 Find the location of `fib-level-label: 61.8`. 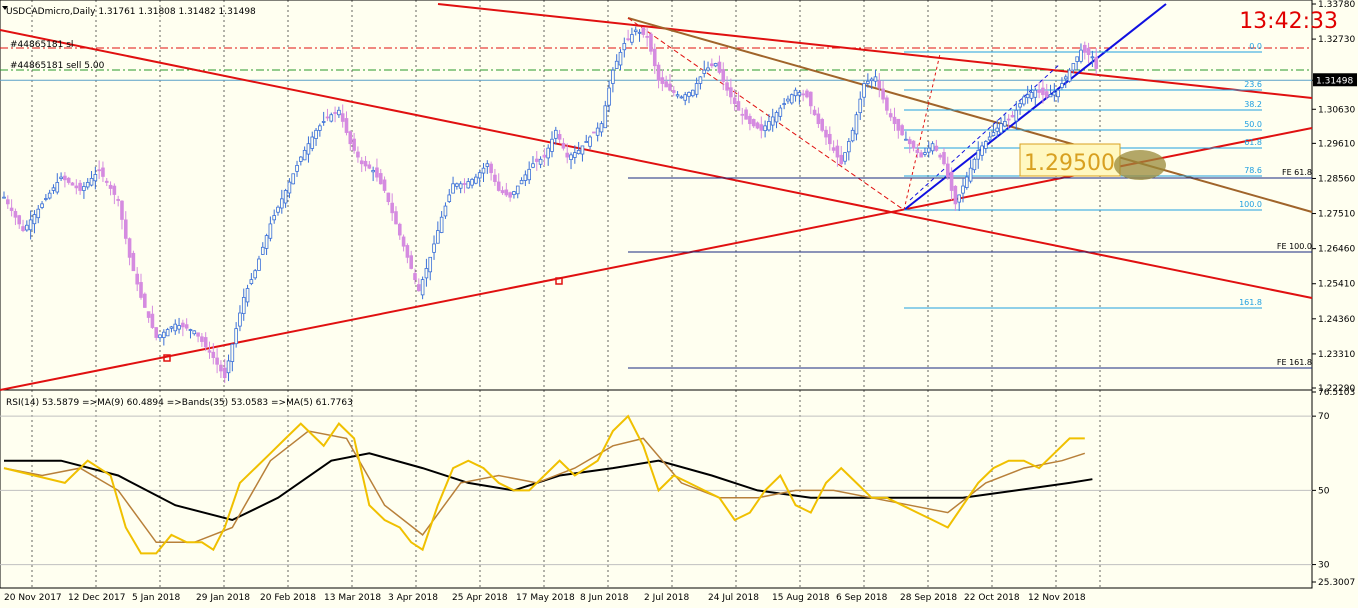

fib-level-label: 61.8 is located at coordinates (1253, 142).